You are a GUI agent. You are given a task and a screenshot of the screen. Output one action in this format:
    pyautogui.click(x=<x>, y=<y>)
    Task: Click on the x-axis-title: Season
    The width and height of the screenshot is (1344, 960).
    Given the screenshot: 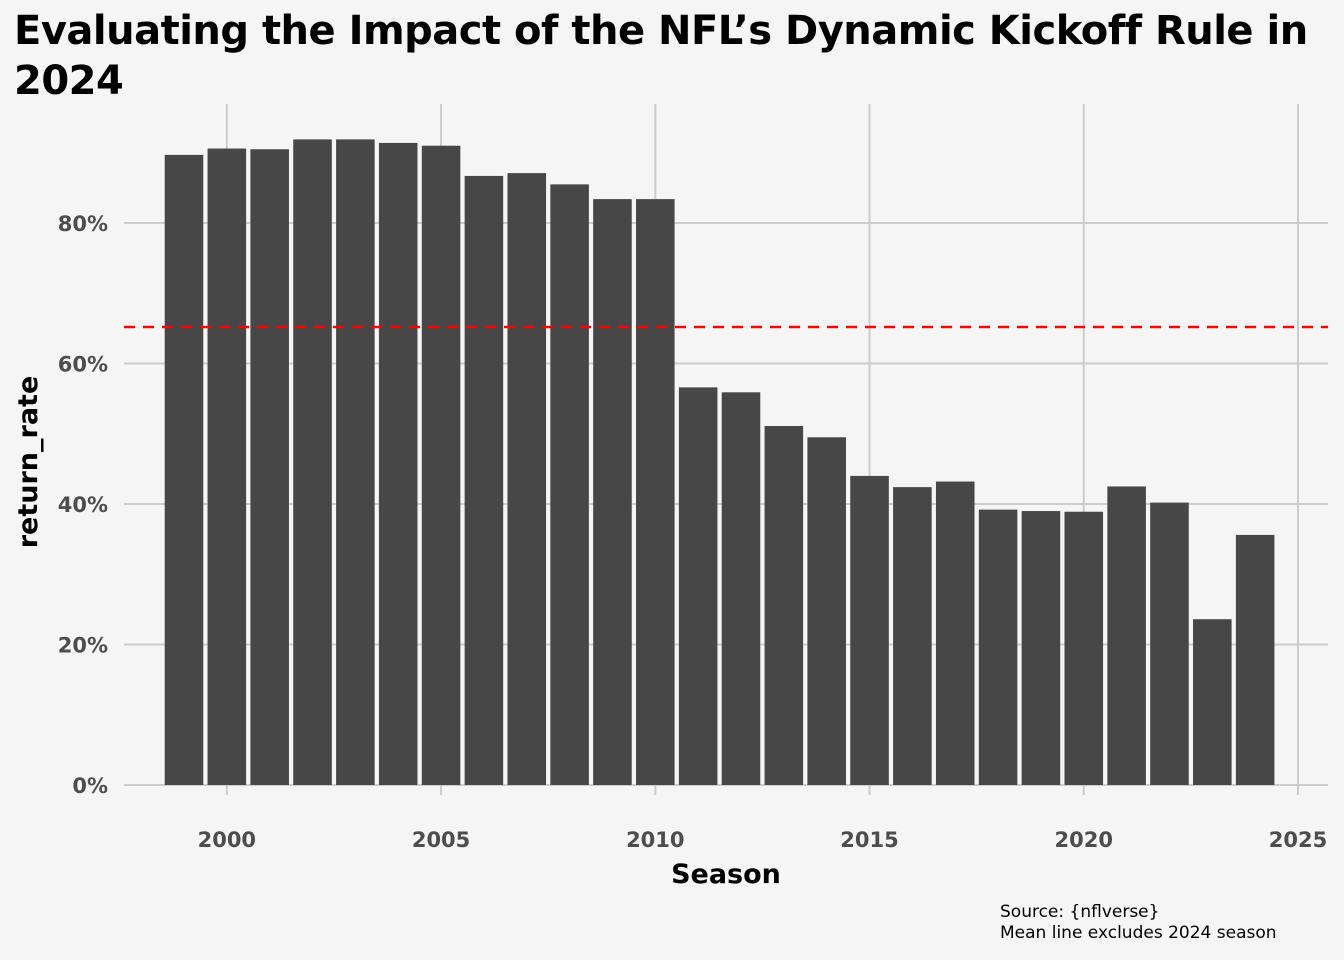 What is the action you would take?
    pyautogui.click(x=726, y=874)
    